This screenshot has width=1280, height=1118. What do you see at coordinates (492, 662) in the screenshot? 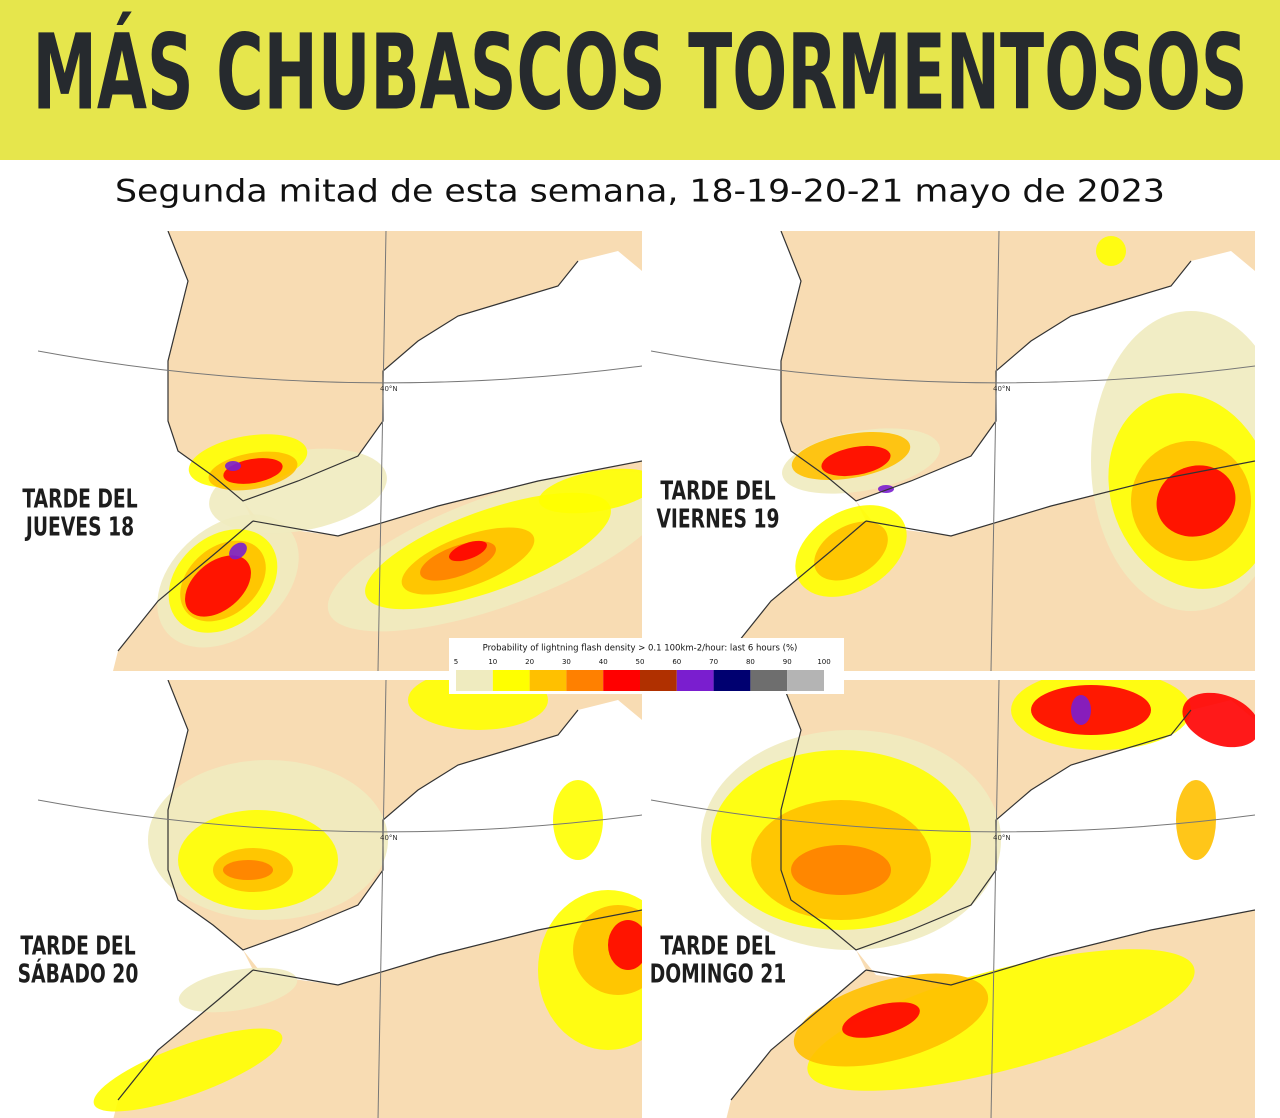
I see `legend-tick-label: 10` at bounding box center [492, 662].